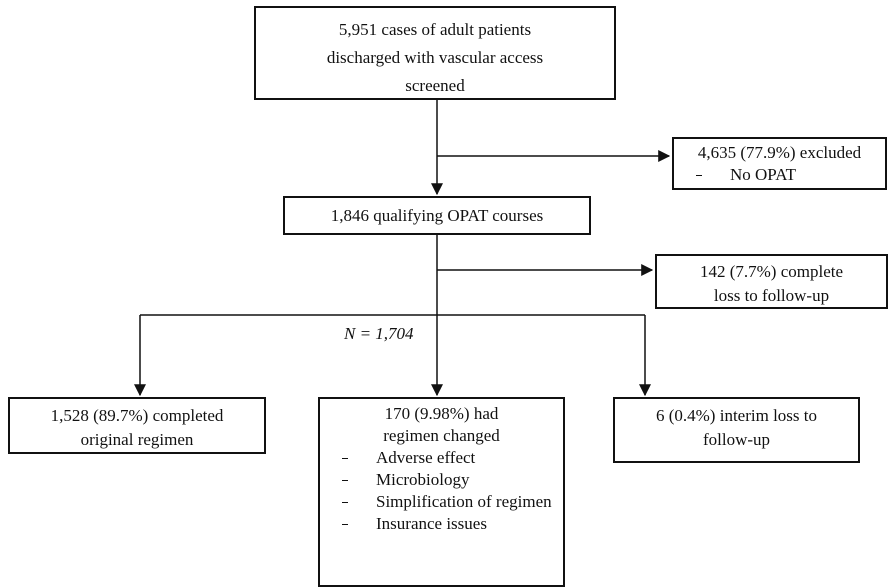 This screenshot has width=892, height=587. I want to click on node-text: 142 (7.7%) complete, so click(771, 271).